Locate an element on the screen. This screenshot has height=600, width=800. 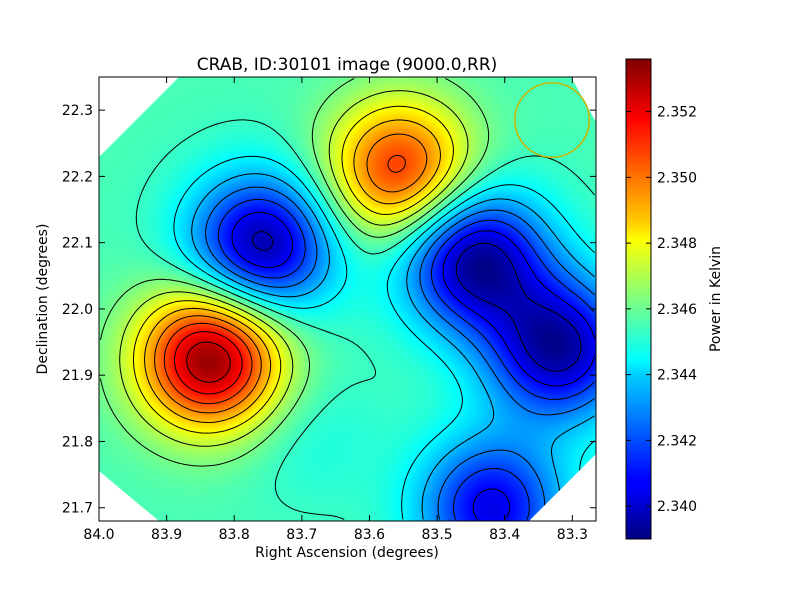
colorbar-tick-label: 2.348 is located at coordinates (677, 244).